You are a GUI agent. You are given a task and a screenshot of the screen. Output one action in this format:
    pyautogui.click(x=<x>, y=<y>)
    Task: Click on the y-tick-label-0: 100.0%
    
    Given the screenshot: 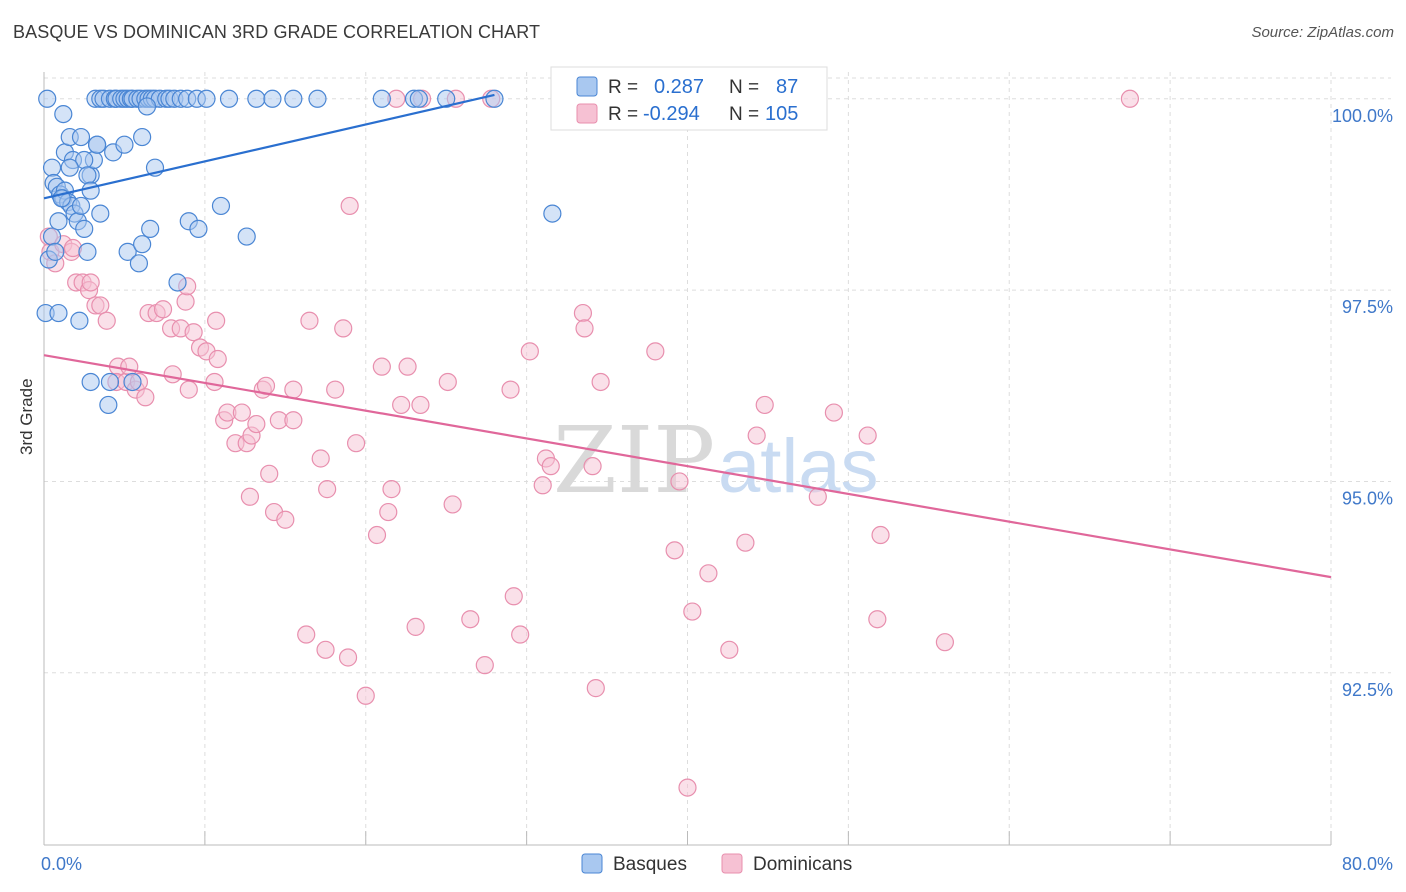 What is the action you would take?
    pyautogui.click(x=1362, y=116)
    